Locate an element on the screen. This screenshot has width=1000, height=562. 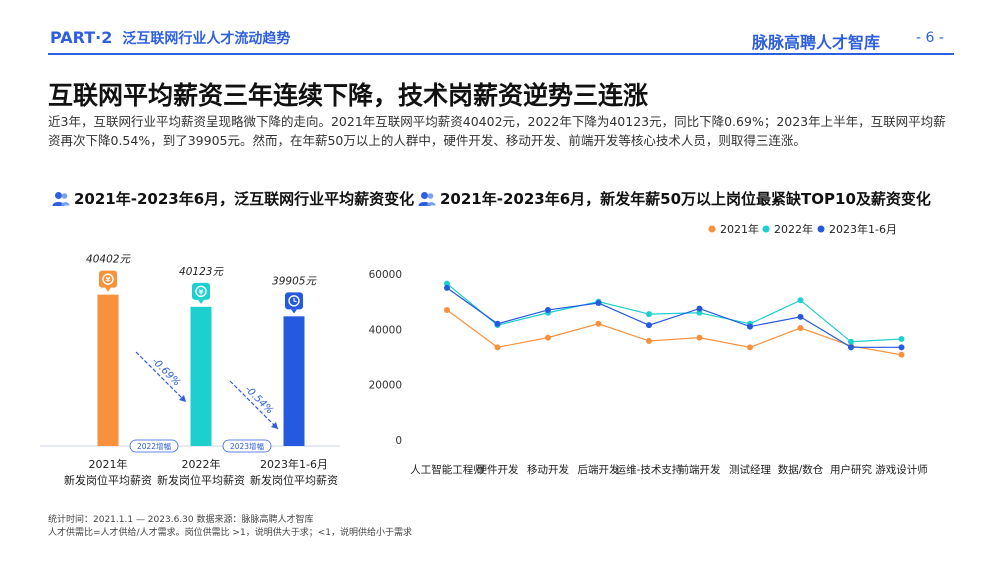
change-arrow is located at coordinates (254, 405).